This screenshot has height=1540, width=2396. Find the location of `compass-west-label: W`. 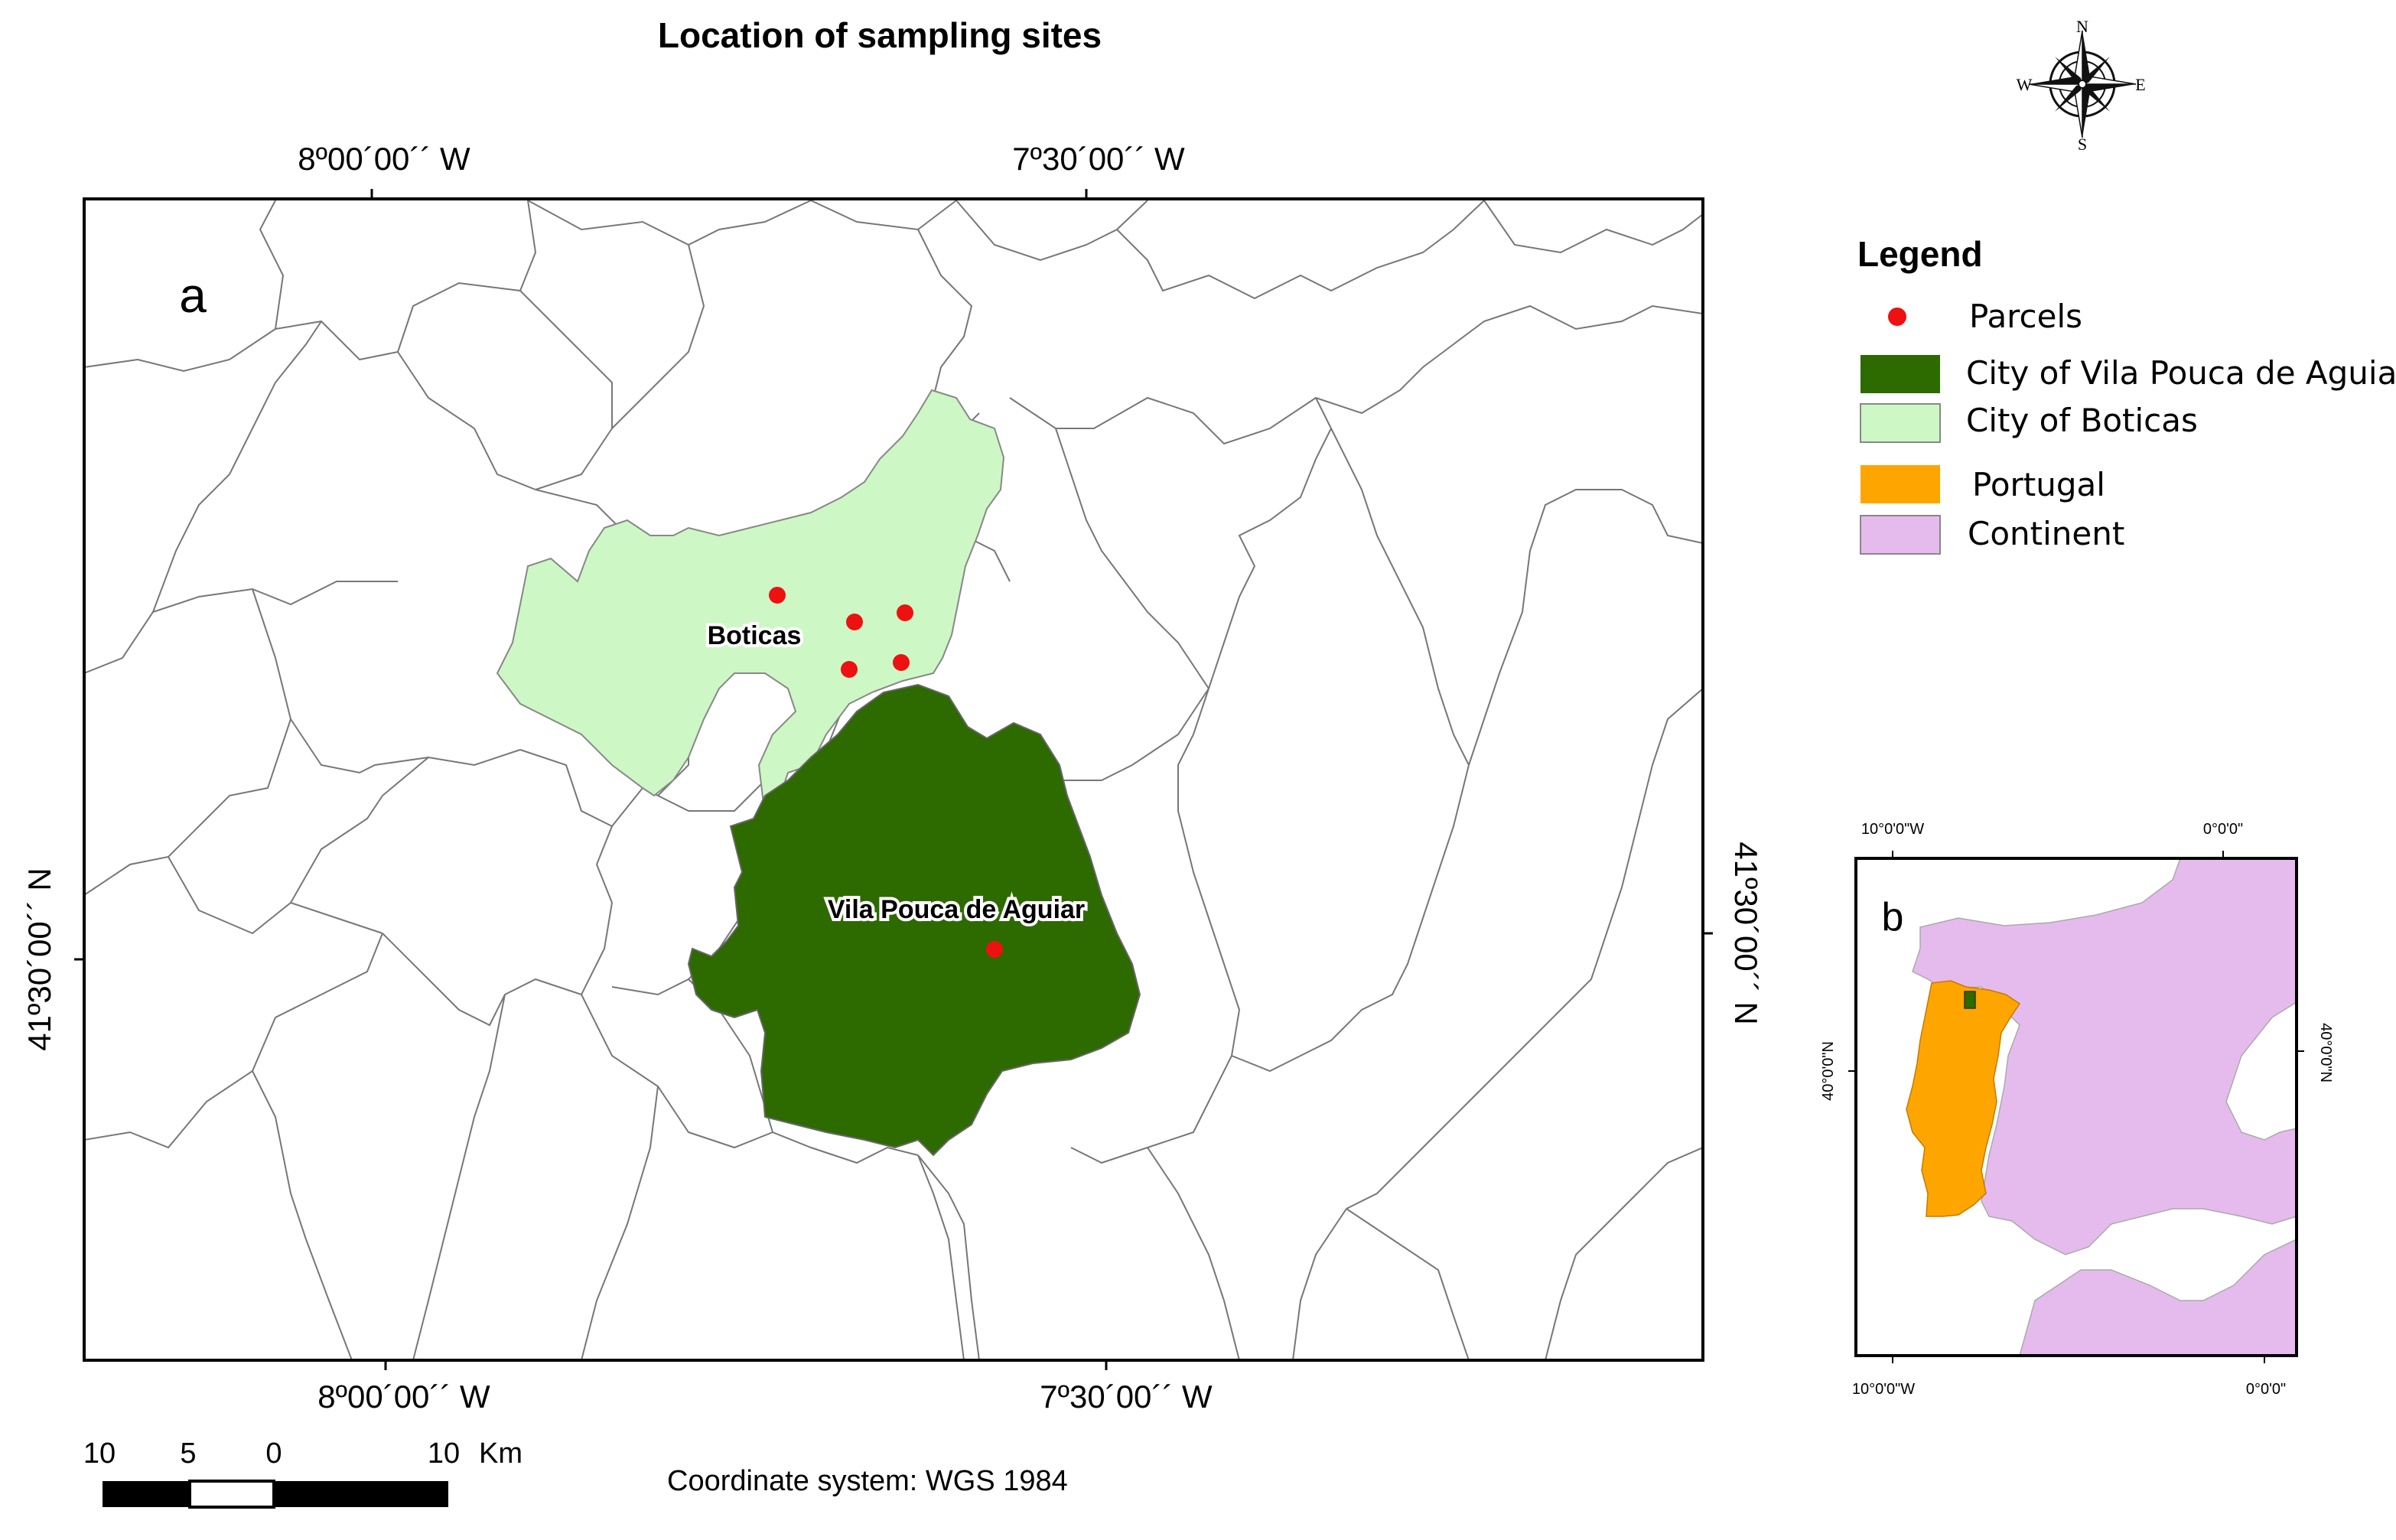

compass-west-label: W is located at coordinates (2025, 84).